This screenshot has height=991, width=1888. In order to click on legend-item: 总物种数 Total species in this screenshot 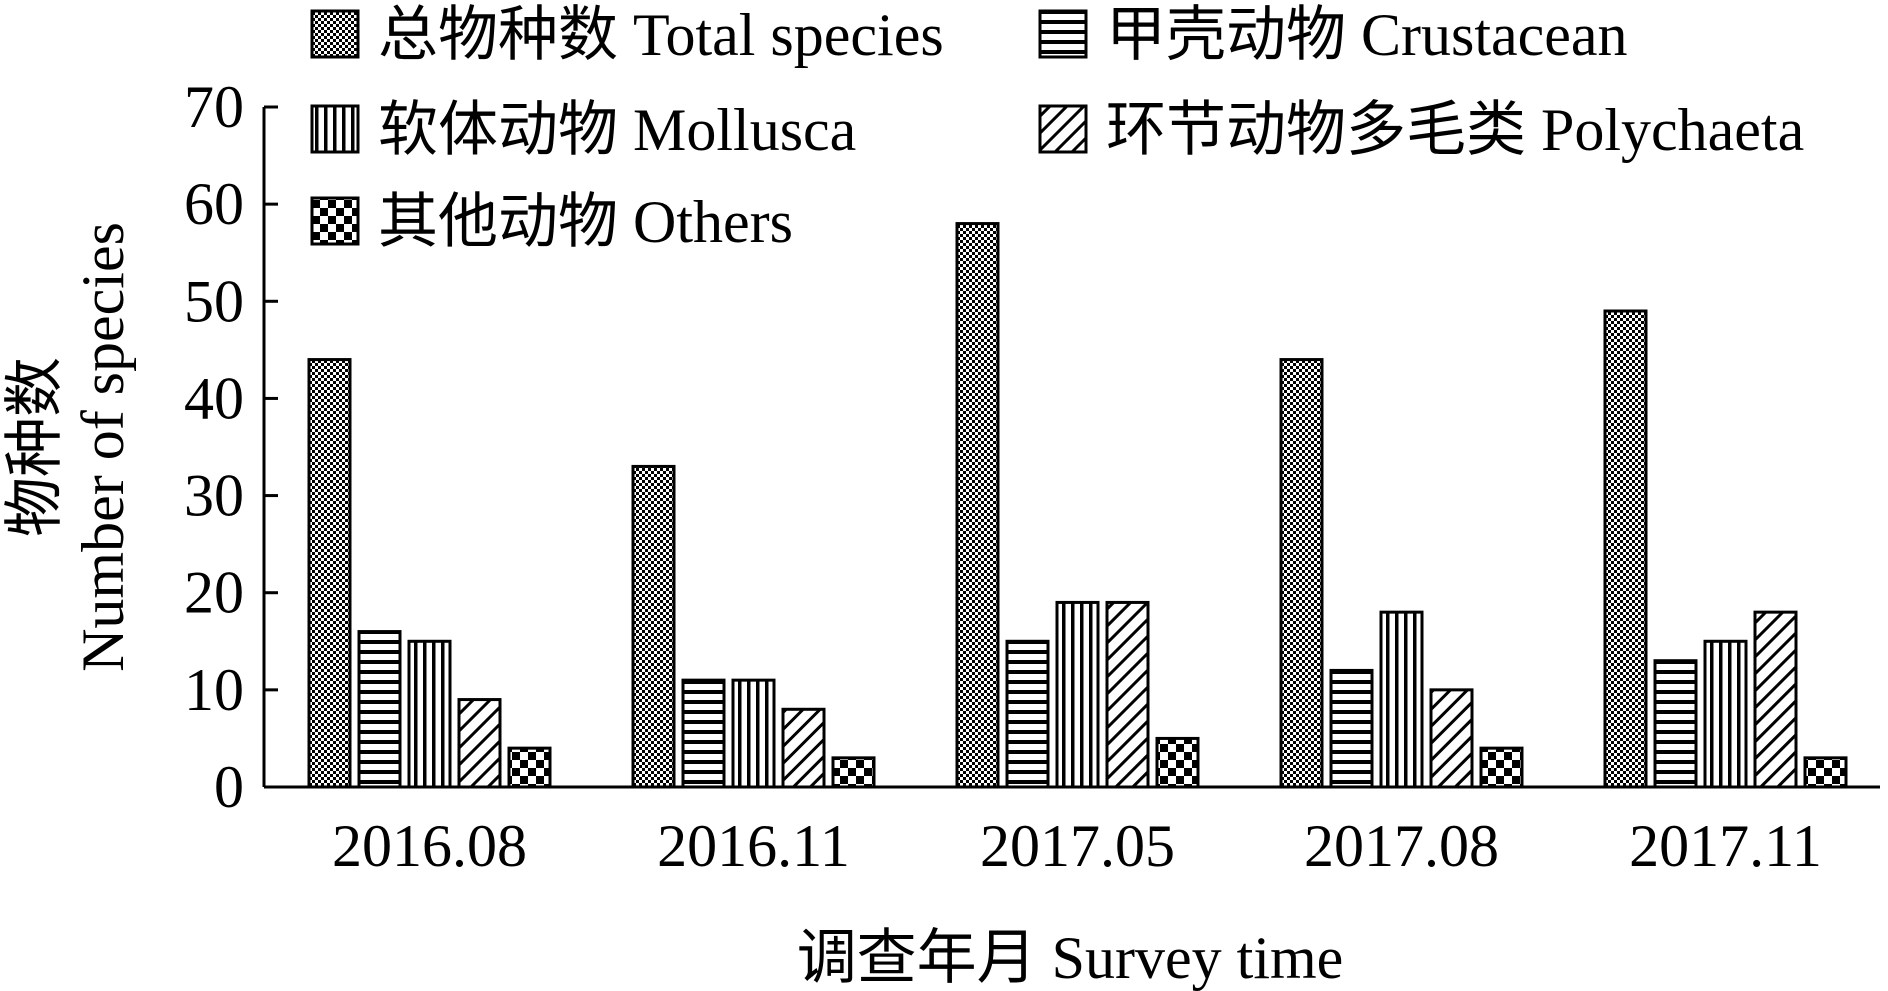, I will do `click(627, 35)`.